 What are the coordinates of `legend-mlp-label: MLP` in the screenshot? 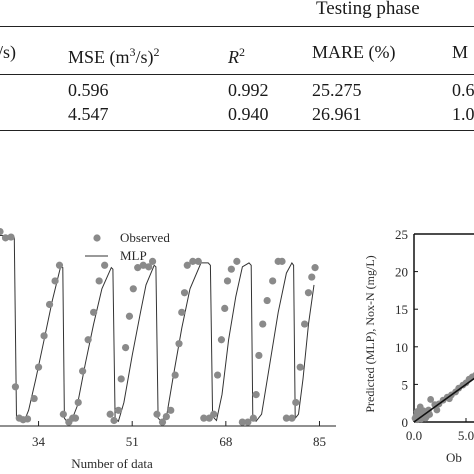 It's located at (133, 255).